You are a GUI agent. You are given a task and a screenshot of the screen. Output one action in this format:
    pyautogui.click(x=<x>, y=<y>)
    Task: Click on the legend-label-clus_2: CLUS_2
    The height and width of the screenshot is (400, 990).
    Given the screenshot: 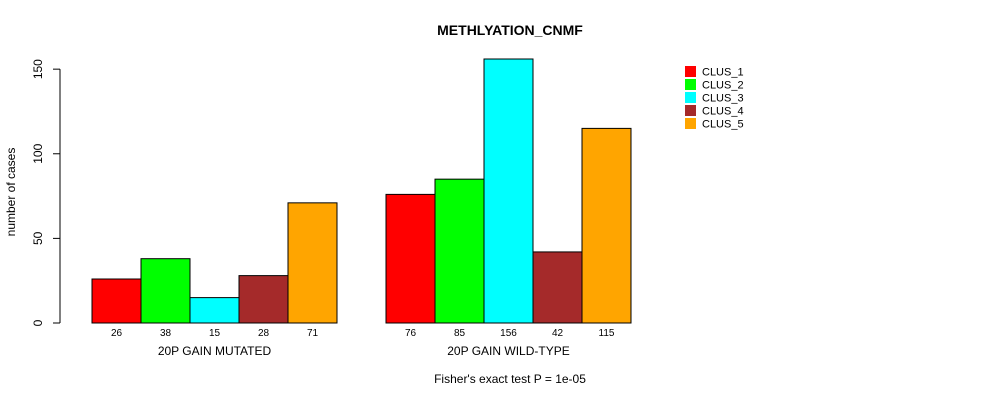 What is the action you would take?
    pyautogui.click(x=723, y=86)
    